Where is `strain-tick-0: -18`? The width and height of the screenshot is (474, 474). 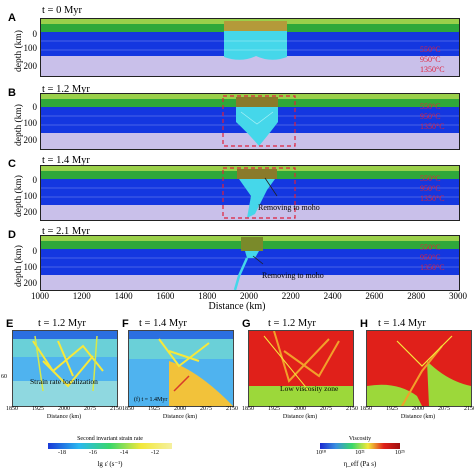
strain-tick-0: -18 is located at coordinates (62, 453).